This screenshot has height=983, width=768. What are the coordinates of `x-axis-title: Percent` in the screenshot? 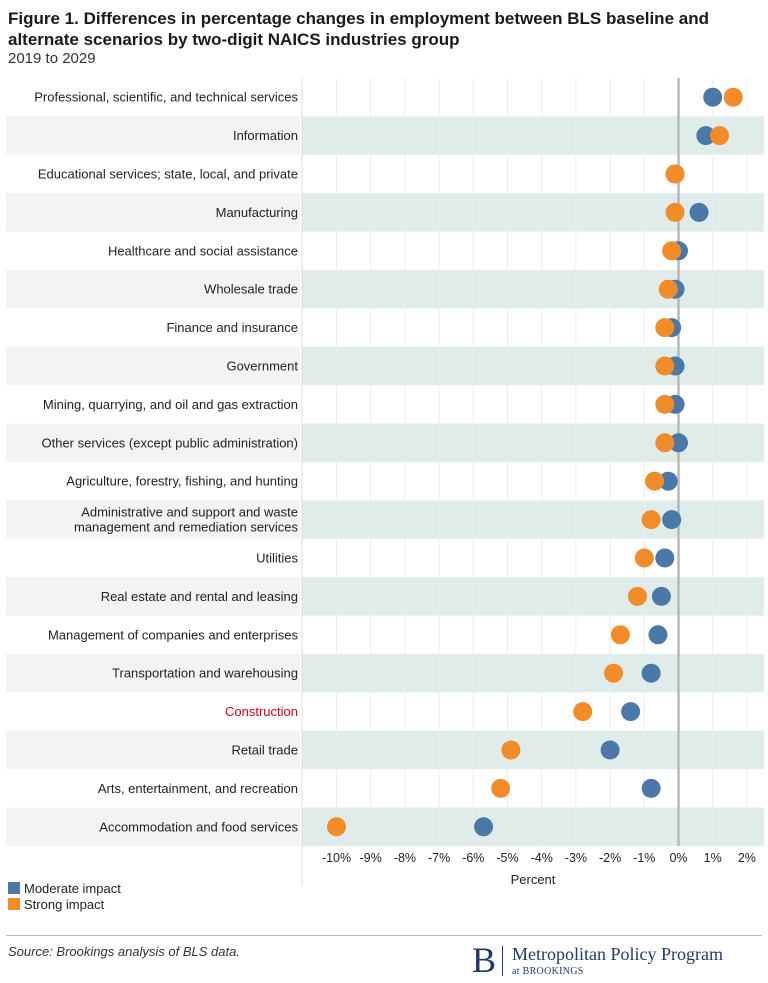 It's located at (533, 879).